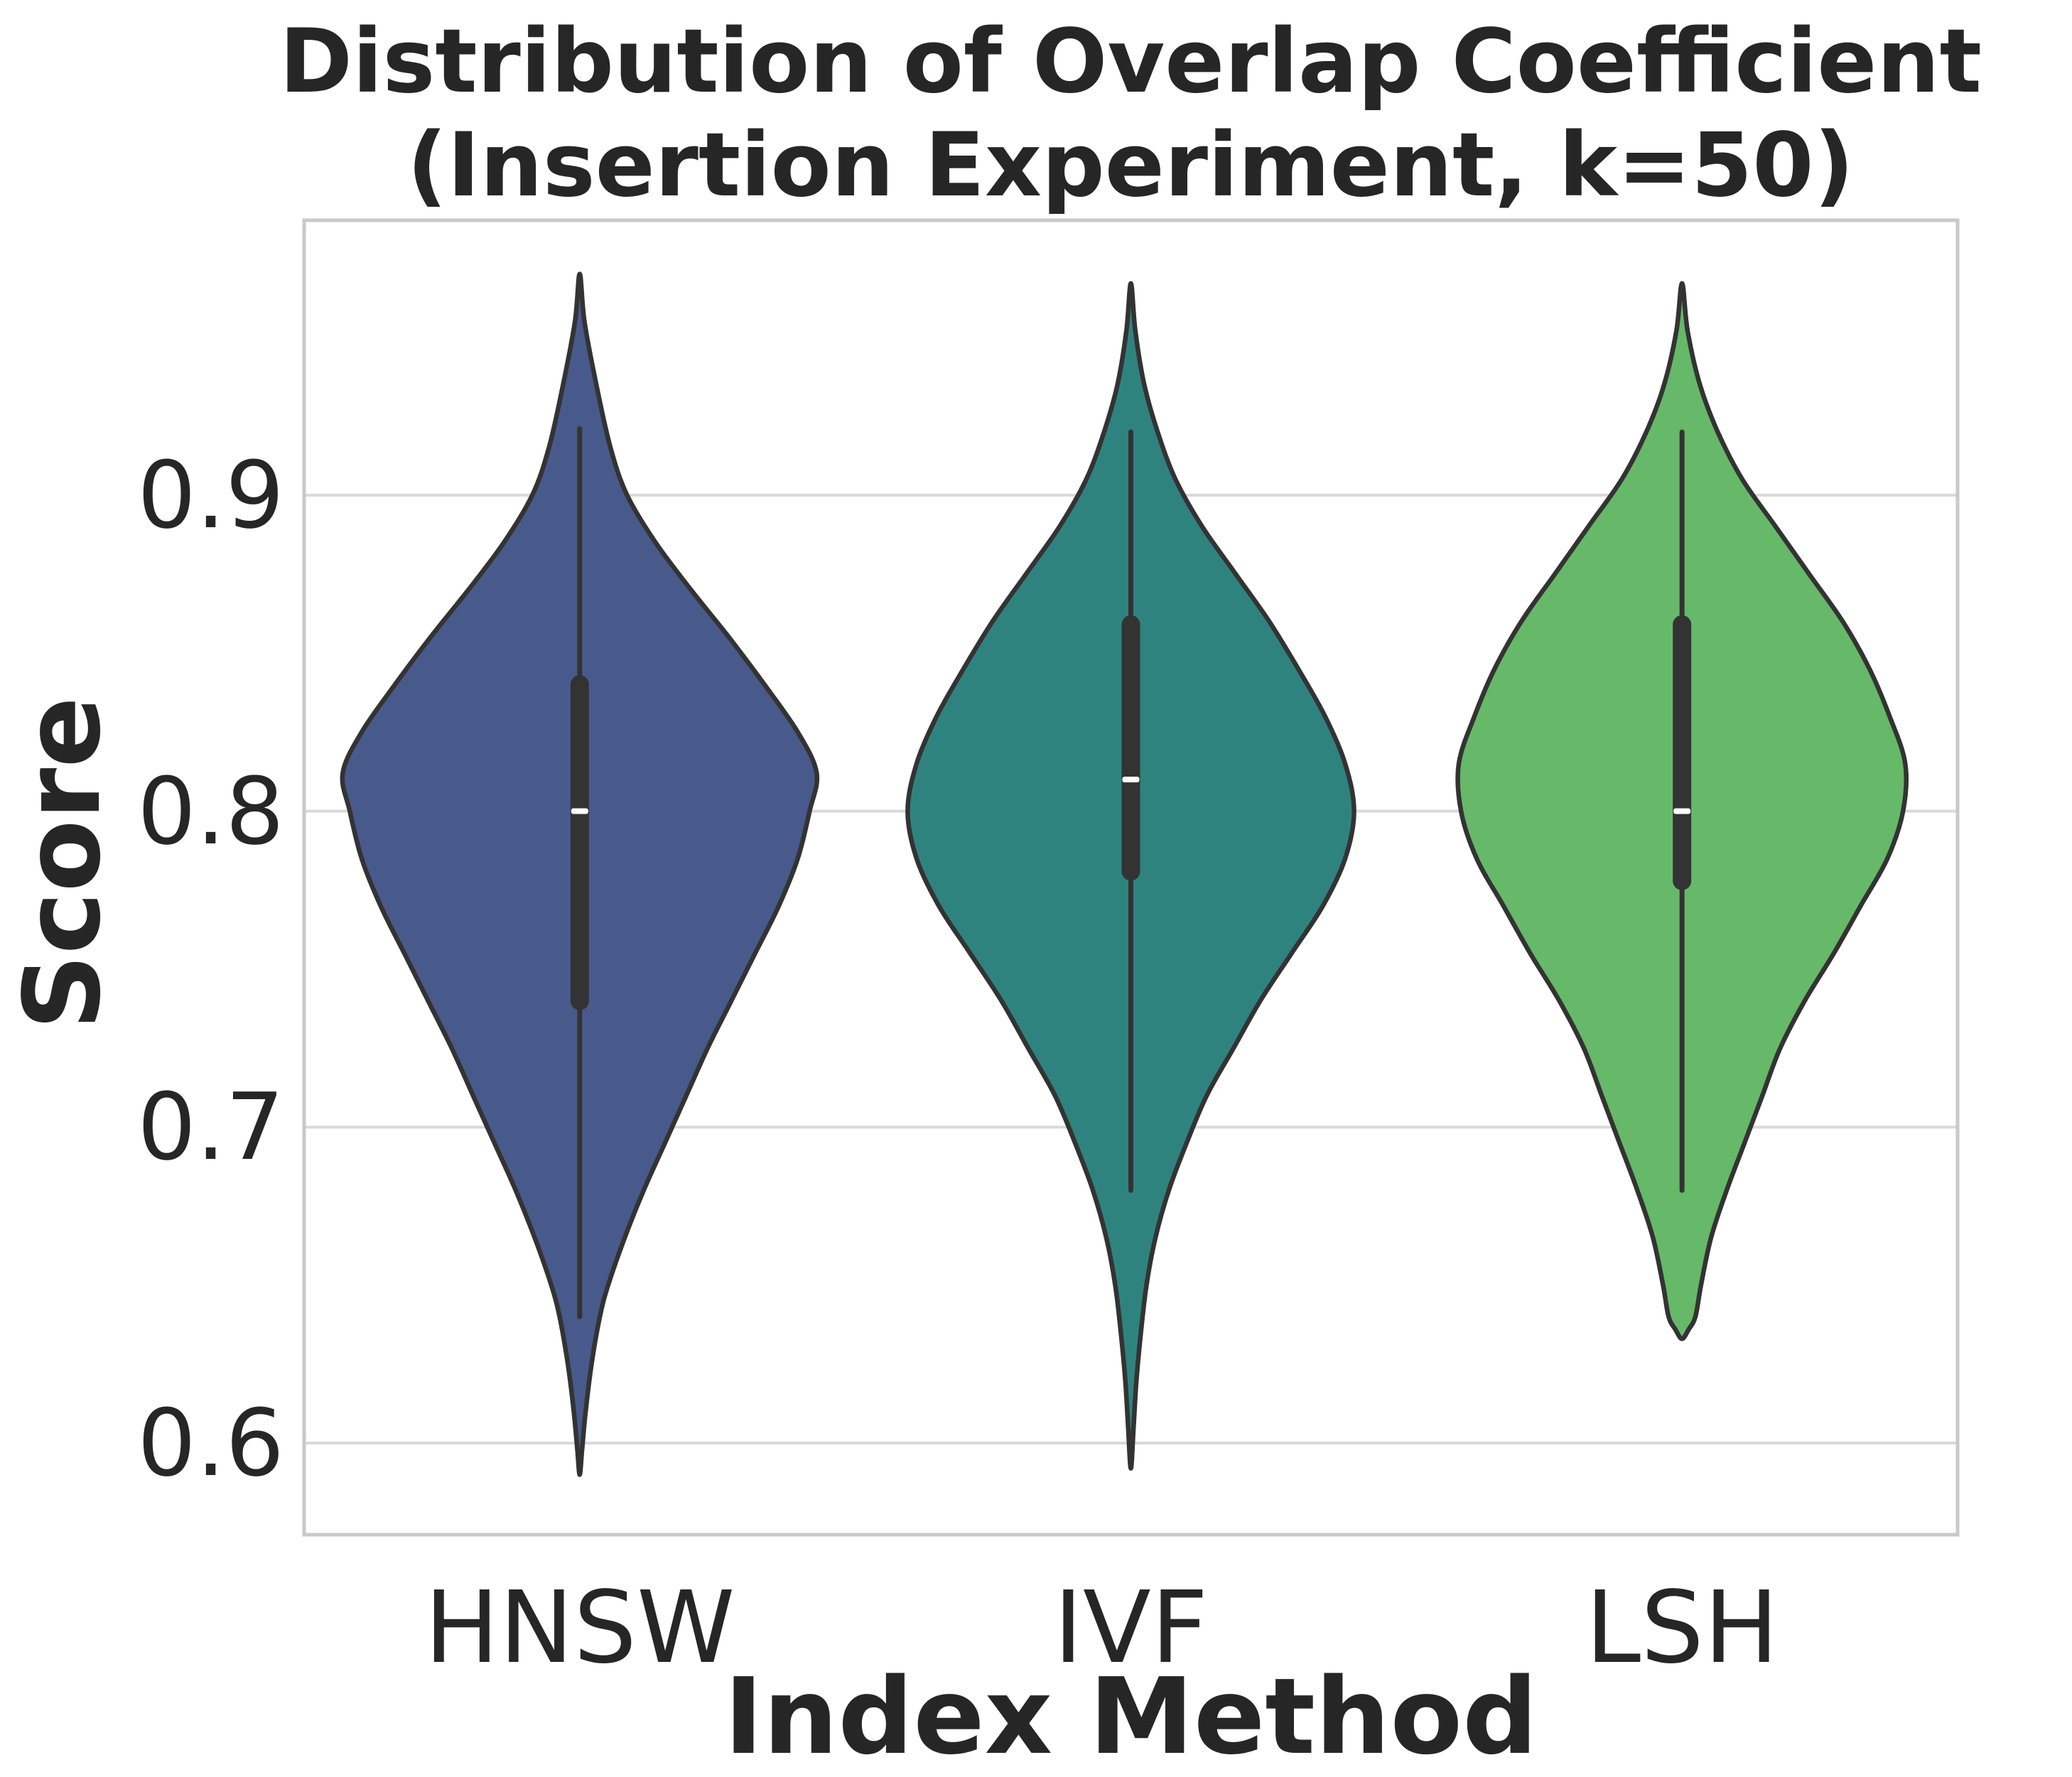 Image resolution: width=2072 pixels, height=1777 pixels. I want to click on median-marker-hnsw, so click(579, 811).